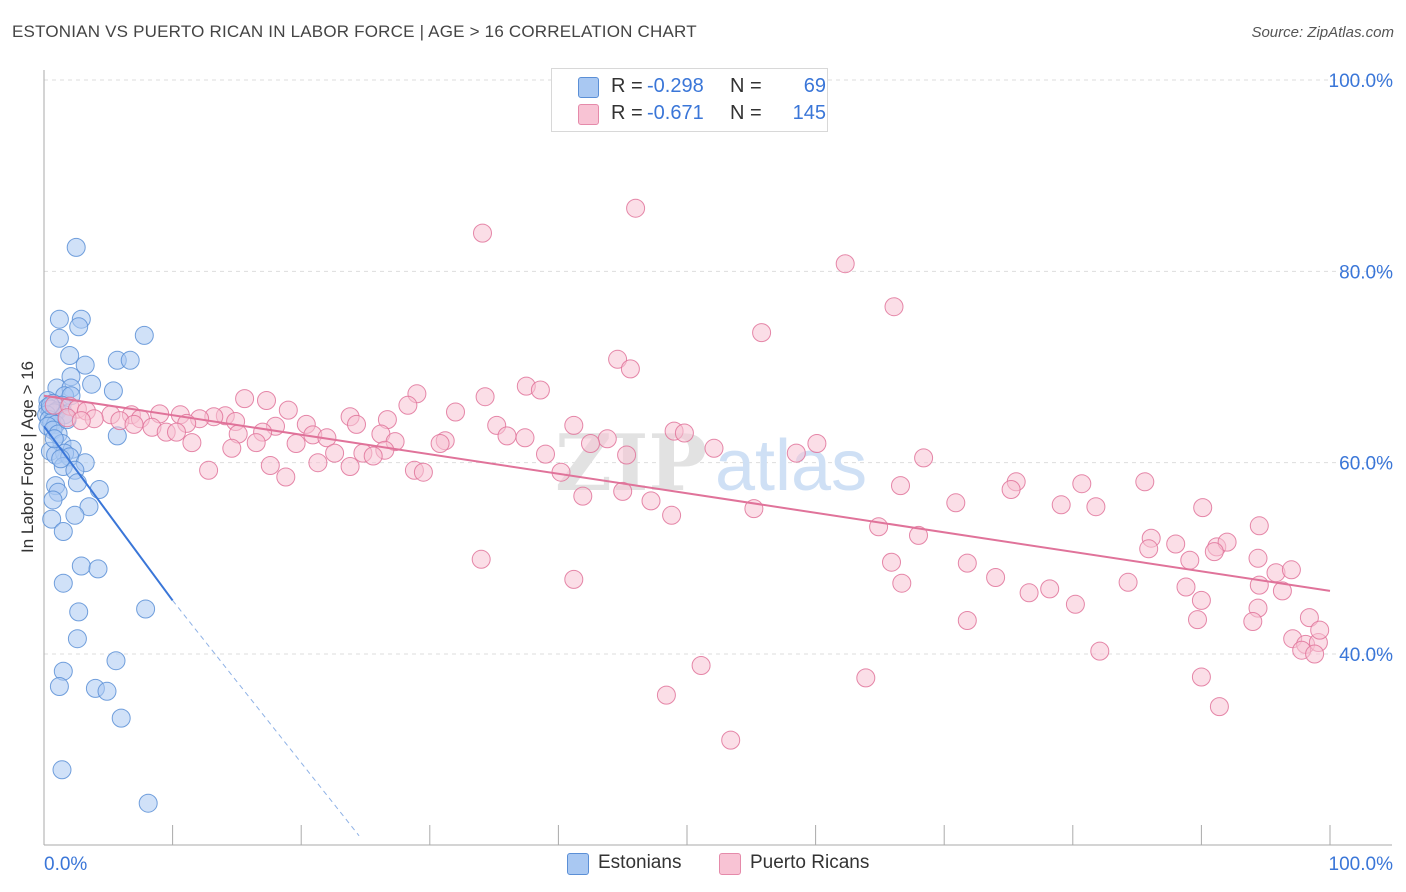  I want to click on legend-n-value: 69, so click(814, 86).